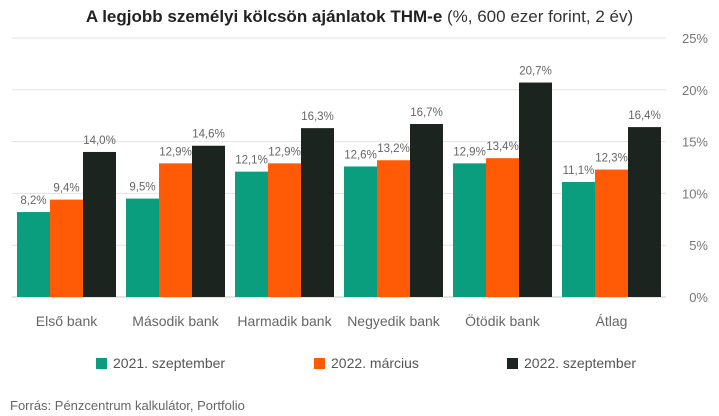 The height and width of the screenshot is (416, 719). Describe the element at coordinates (208, 135) in the screenshot. I see `data-label-masodik-bank-2022-szeptember: 14,6%` at that location.